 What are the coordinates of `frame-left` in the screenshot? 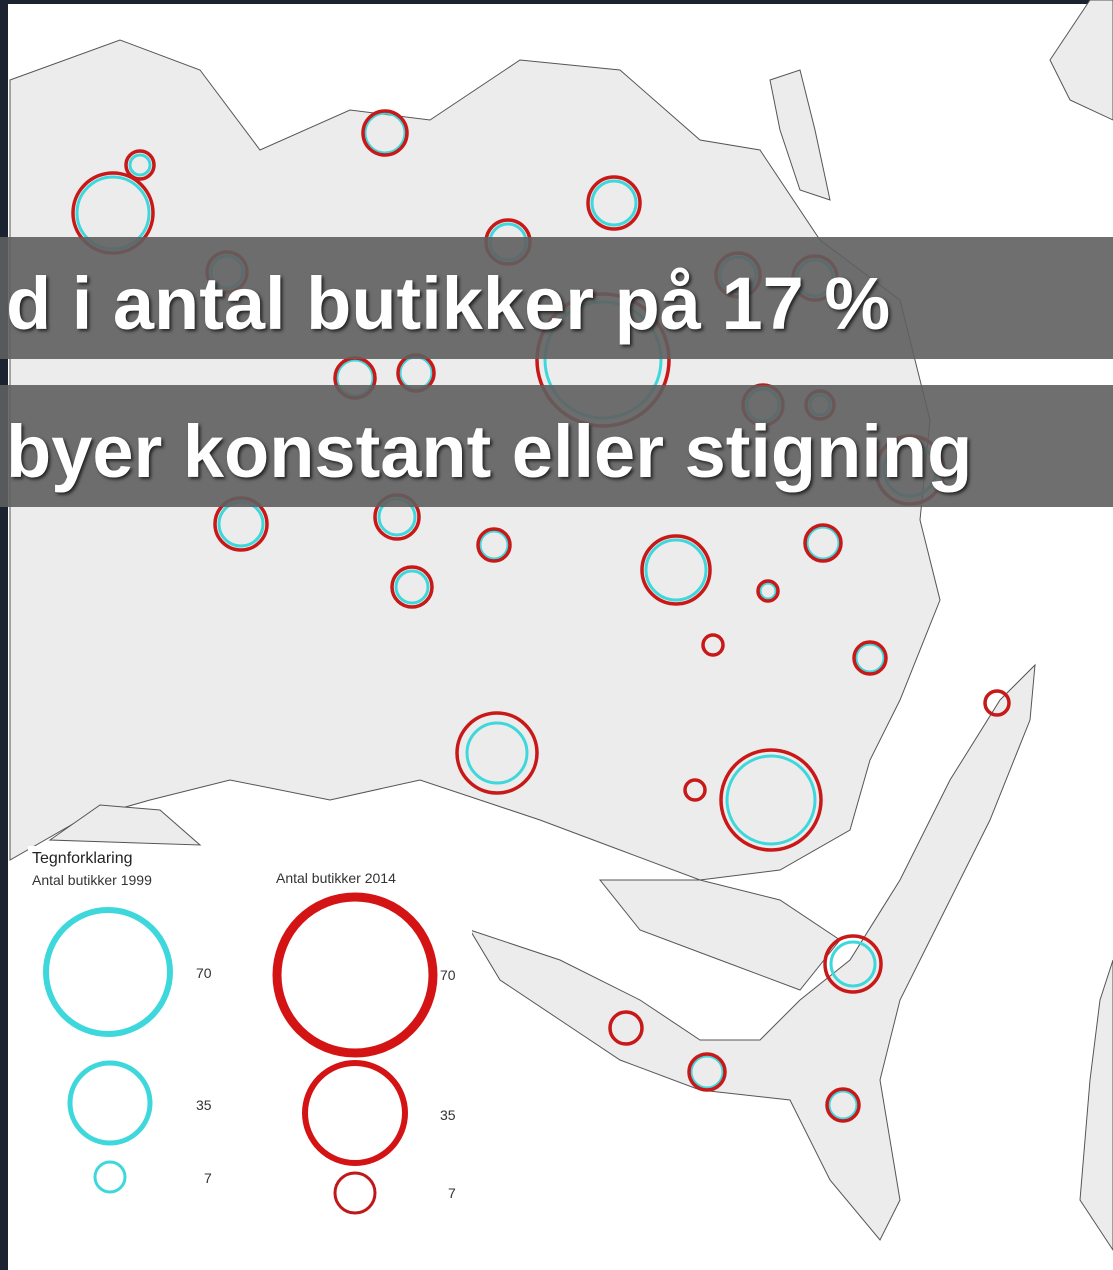 It's located at (4, 635).